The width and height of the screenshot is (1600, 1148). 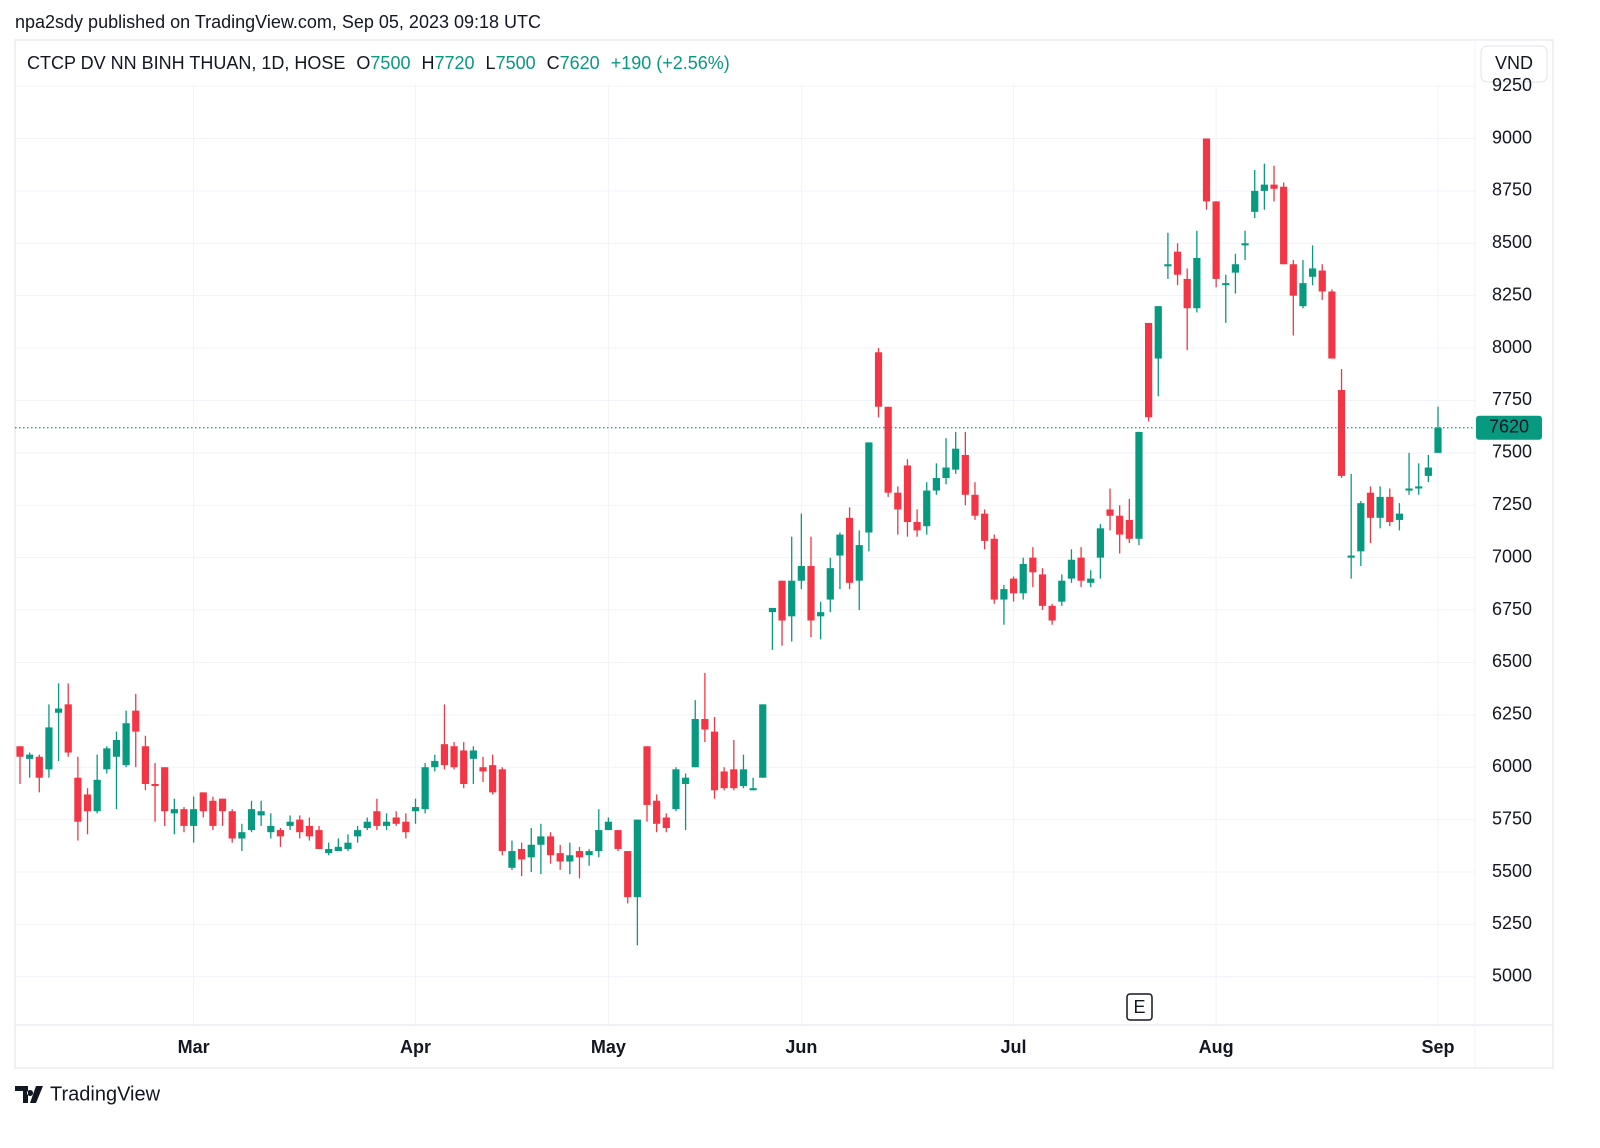 What do you see at coordinates (194, 1047) in the screenshot?
I see `x-tick-label: Mar` at bounding box center [194, 1047].